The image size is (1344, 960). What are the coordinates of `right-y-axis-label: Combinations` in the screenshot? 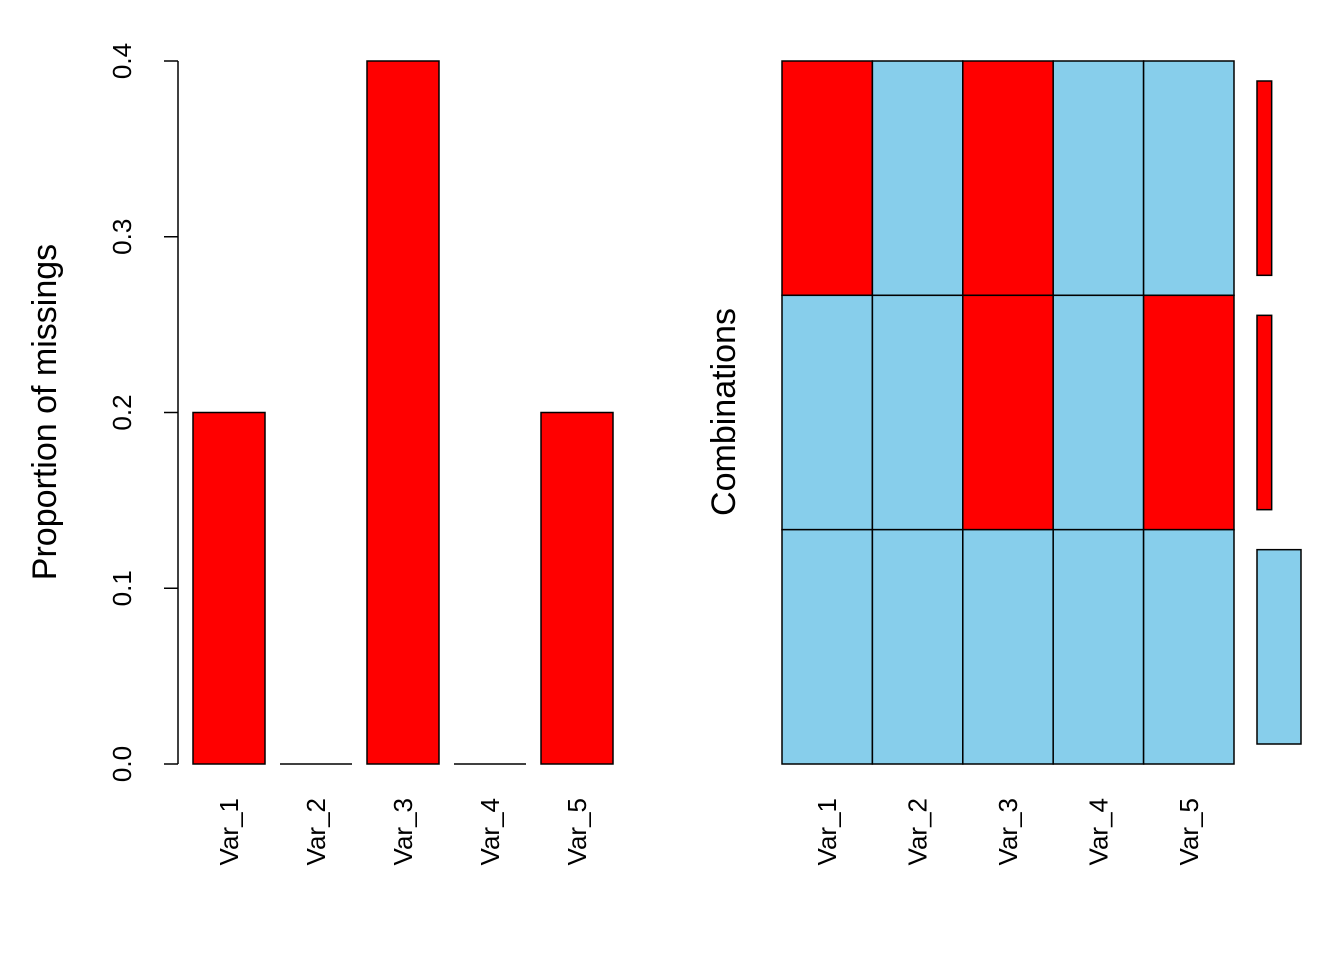 It's located at (724, 412).